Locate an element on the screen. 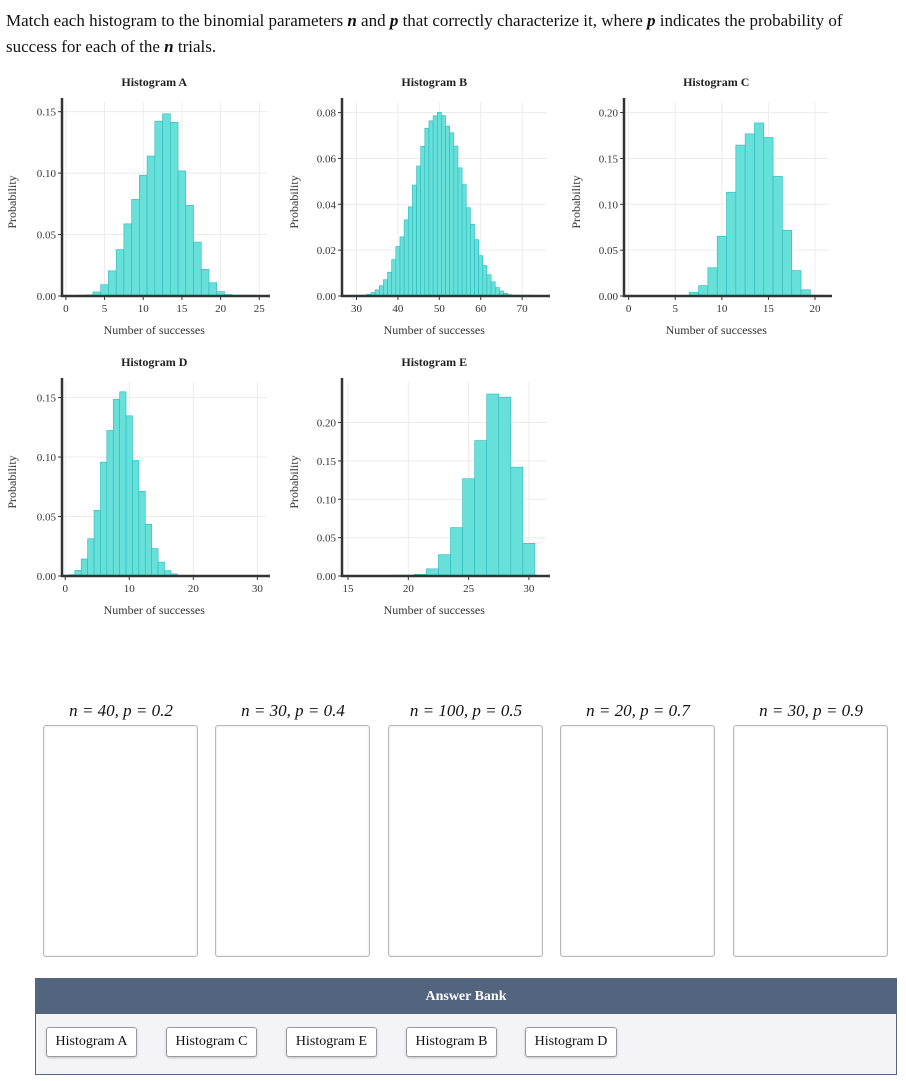 This screenshot has height=1081, width=906. question-part: trials. is located at coordinates (195, 46).